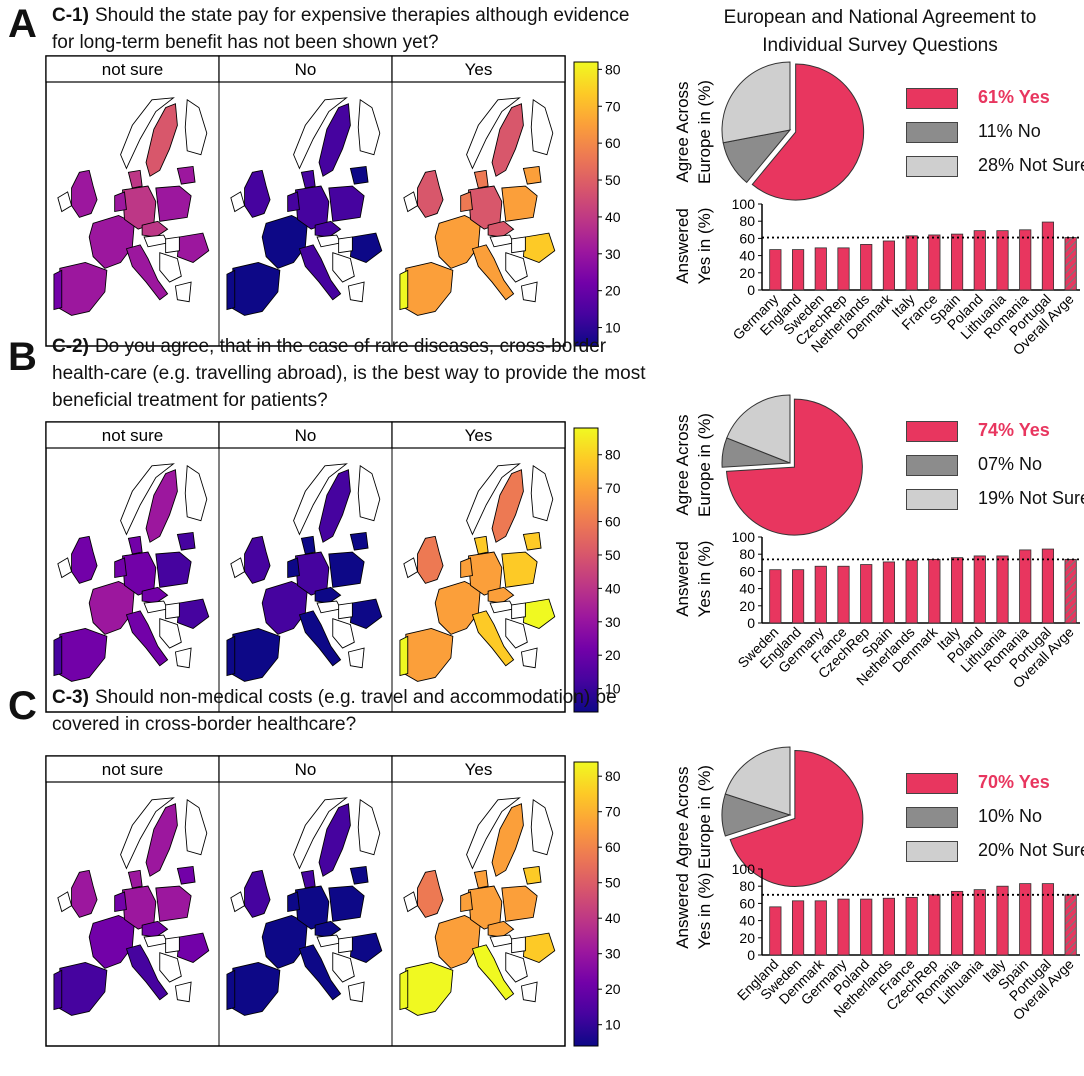 Image resolution: width=1084 pixels, height=1076 pixels. What do you see at coordinates (306, 769) in the screenshot?
I see `map-header: No` at bounding box center [306, 769].